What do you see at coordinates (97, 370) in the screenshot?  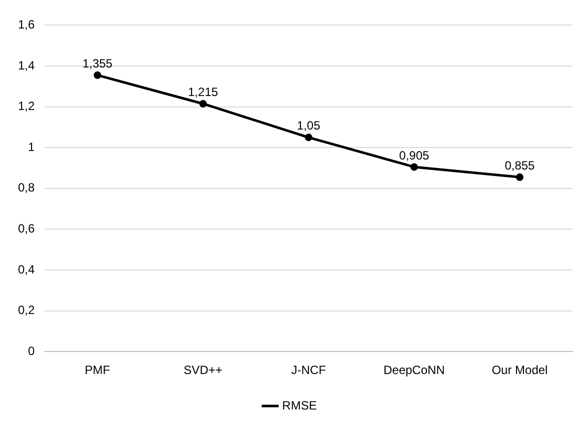 I see `x-tick-label: PMF` at bounding box center [97, 370].